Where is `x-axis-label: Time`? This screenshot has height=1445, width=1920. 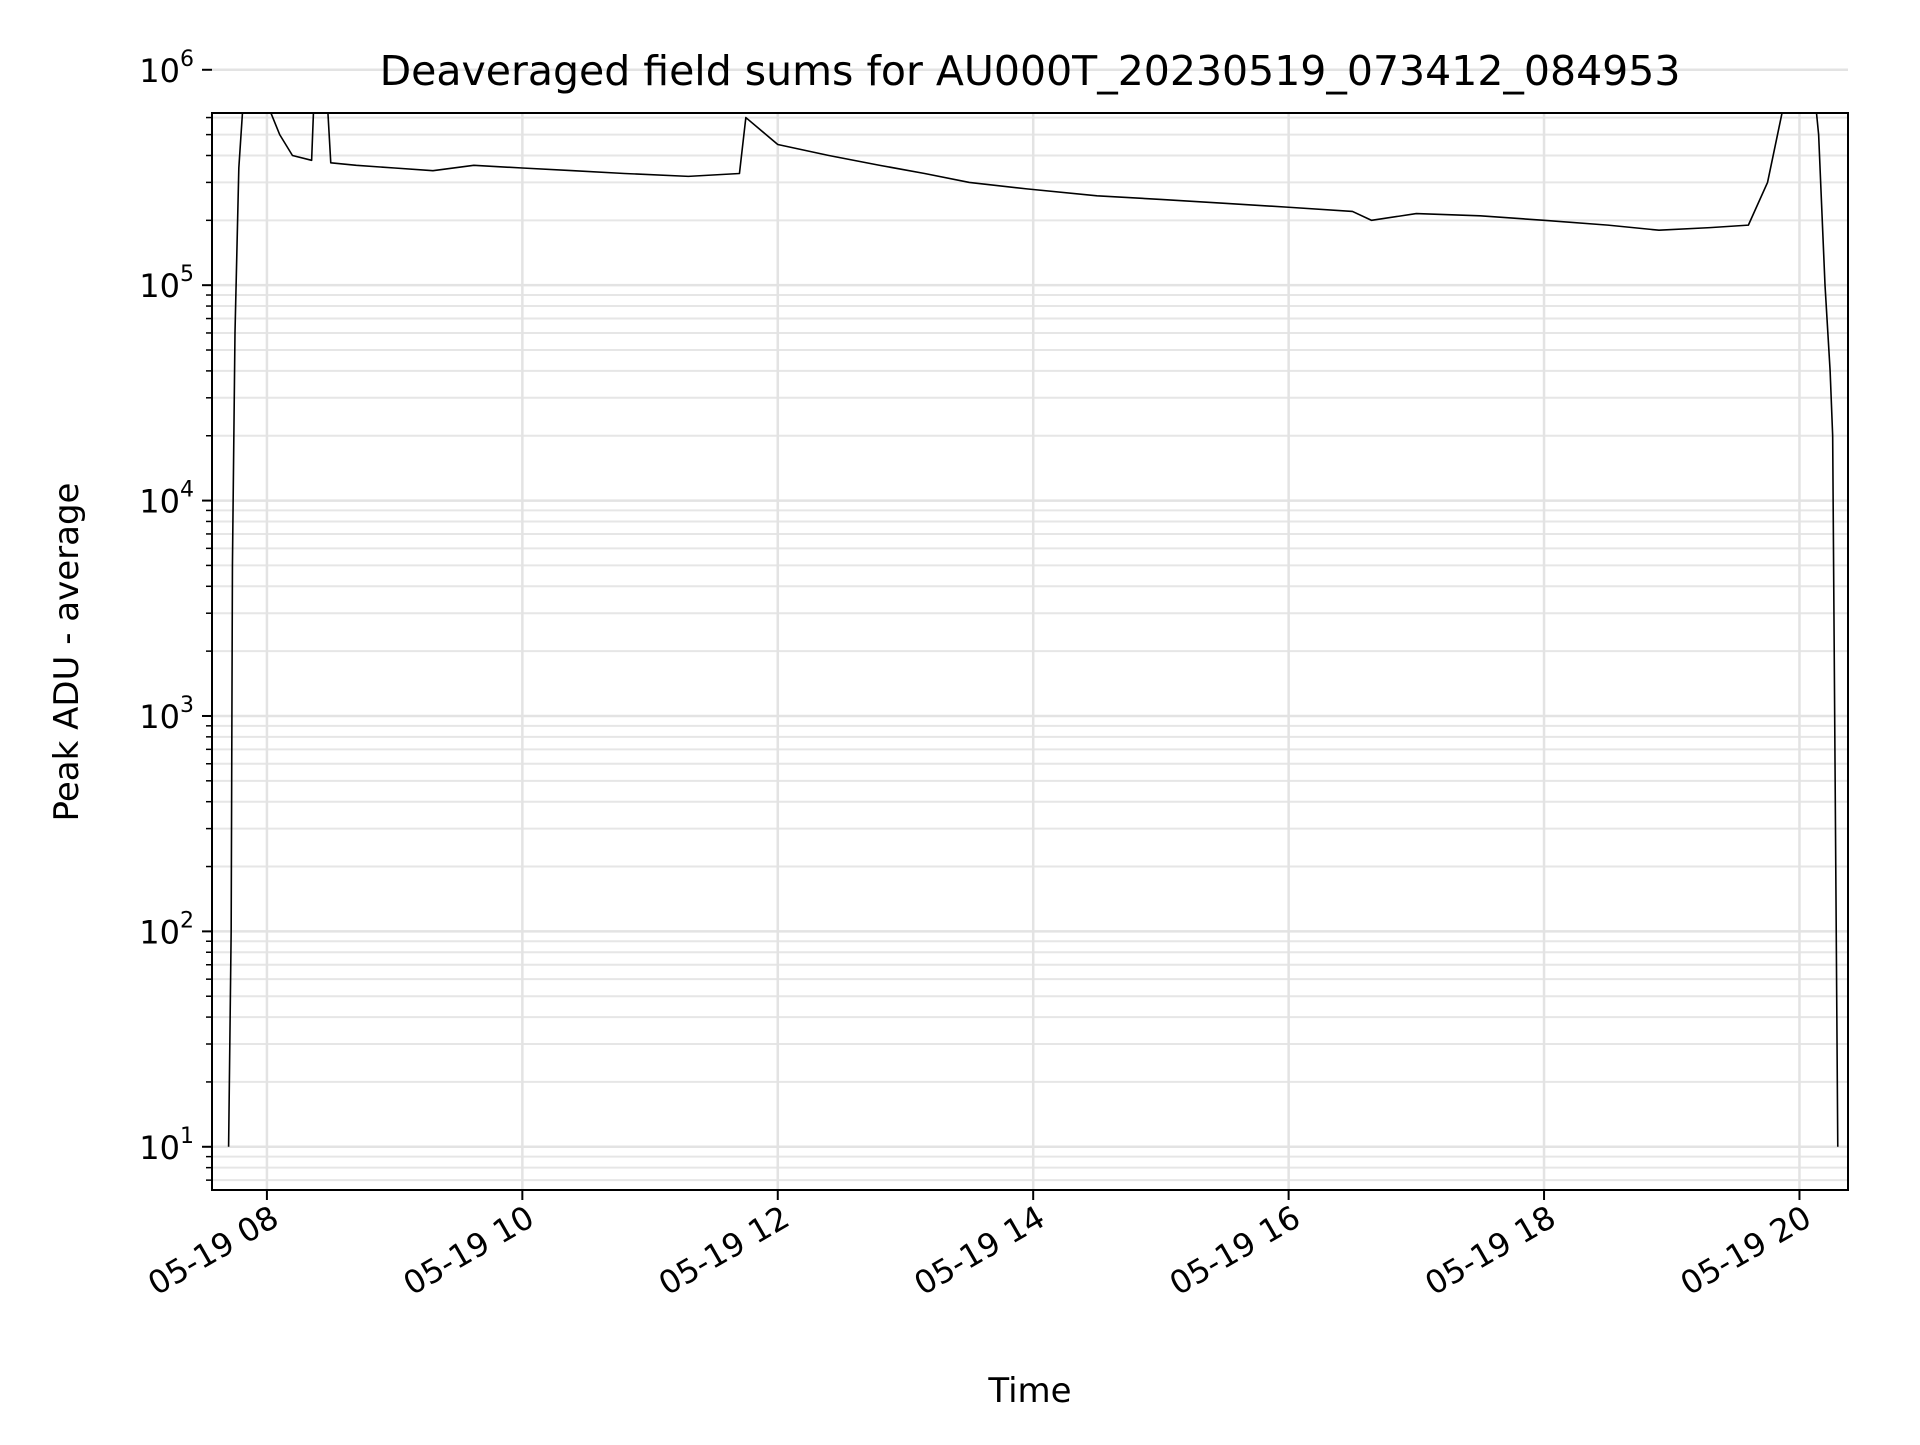 x-axis-label: Time is located at coordinates (1029, 1391).